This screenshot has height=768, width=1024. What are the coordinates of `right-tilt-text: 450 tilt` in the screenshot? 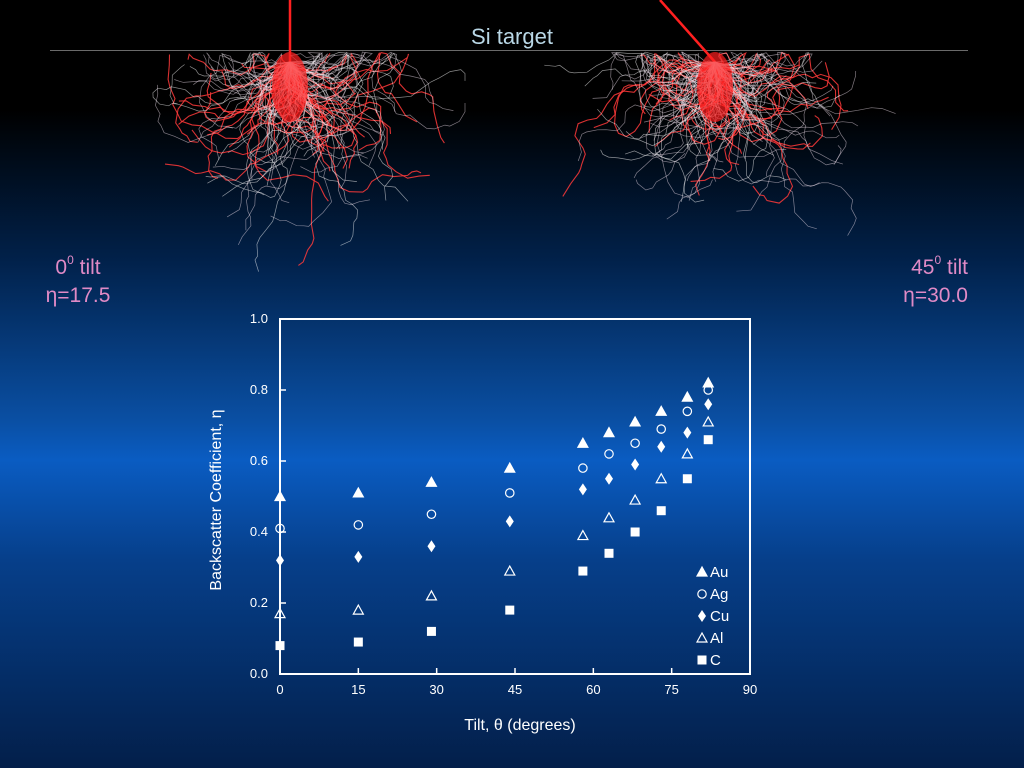 It's located at (918, 265).